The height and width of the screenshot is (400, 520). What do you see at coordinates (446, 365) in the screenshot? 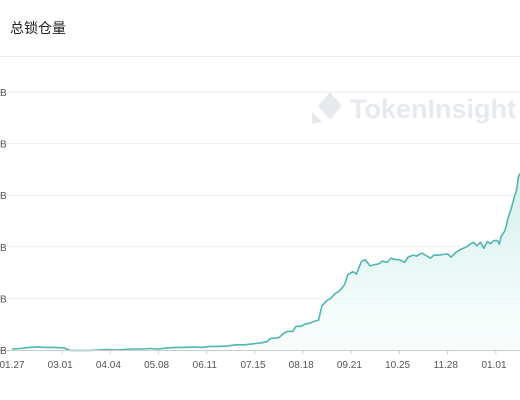
I see `x-tick-label: 11.28` at bounding box center [446, 365].